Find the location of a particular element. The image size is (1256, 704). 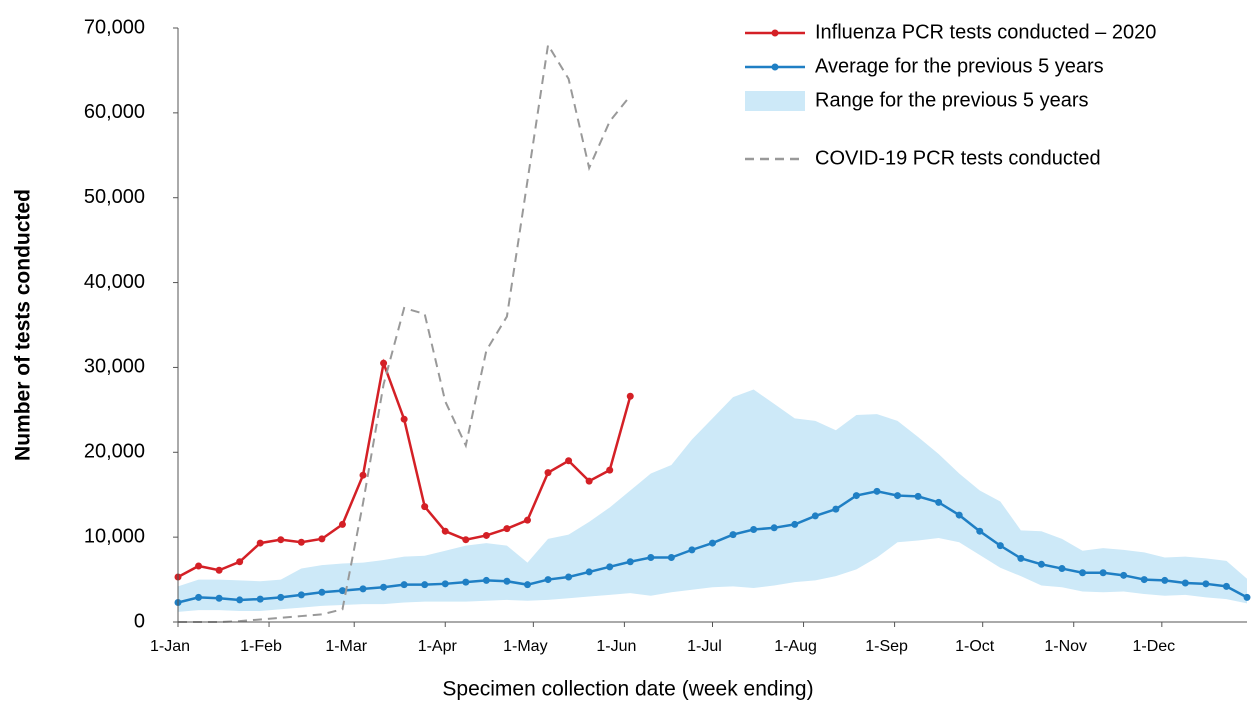

x-tick-label: 1-May is located at coordinates (525, 646).